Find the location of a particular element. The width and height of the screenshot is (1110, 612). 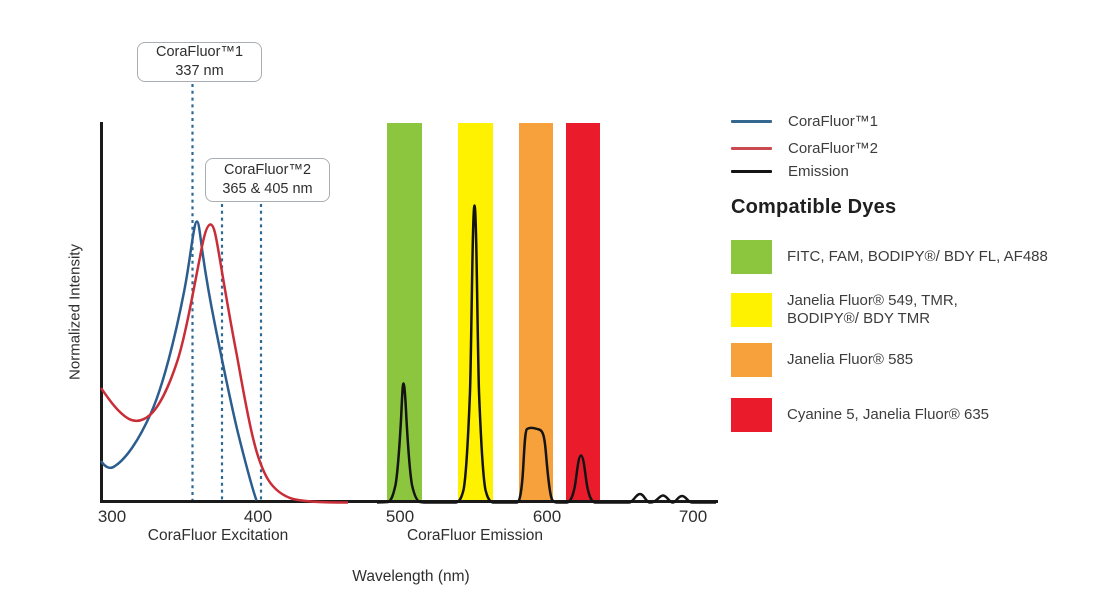

corafluor2-line-swatch is located at coordinates (751, 148).